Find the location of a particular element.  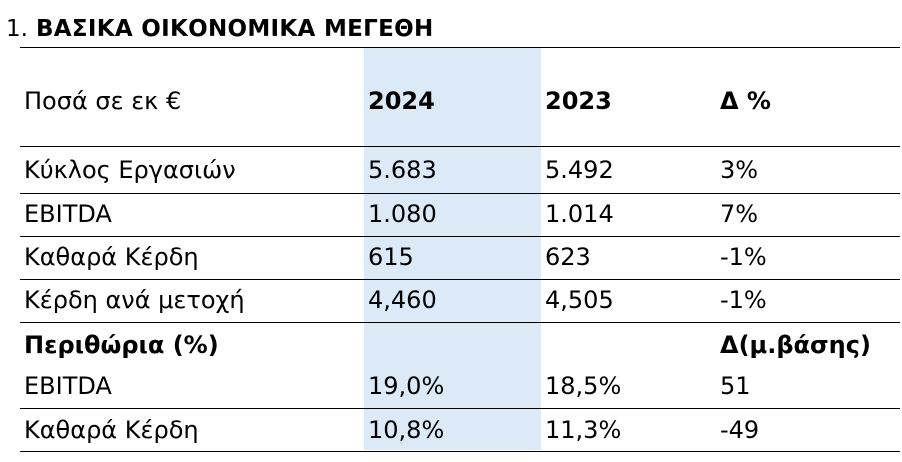

row-value-2024: 19,0% is located at coordinates (406, 386).